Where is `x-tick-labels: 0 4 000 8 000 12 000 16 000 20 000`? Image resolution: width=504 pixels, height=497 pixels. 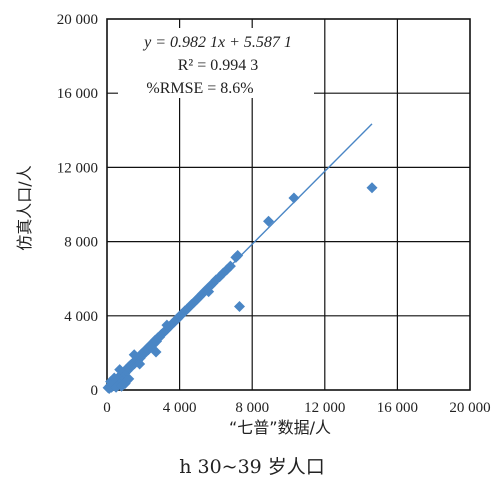 x-tick-labels: 0 4 000 8 000 12 000 16 000 20 000 is located at coordinates (296, 408).